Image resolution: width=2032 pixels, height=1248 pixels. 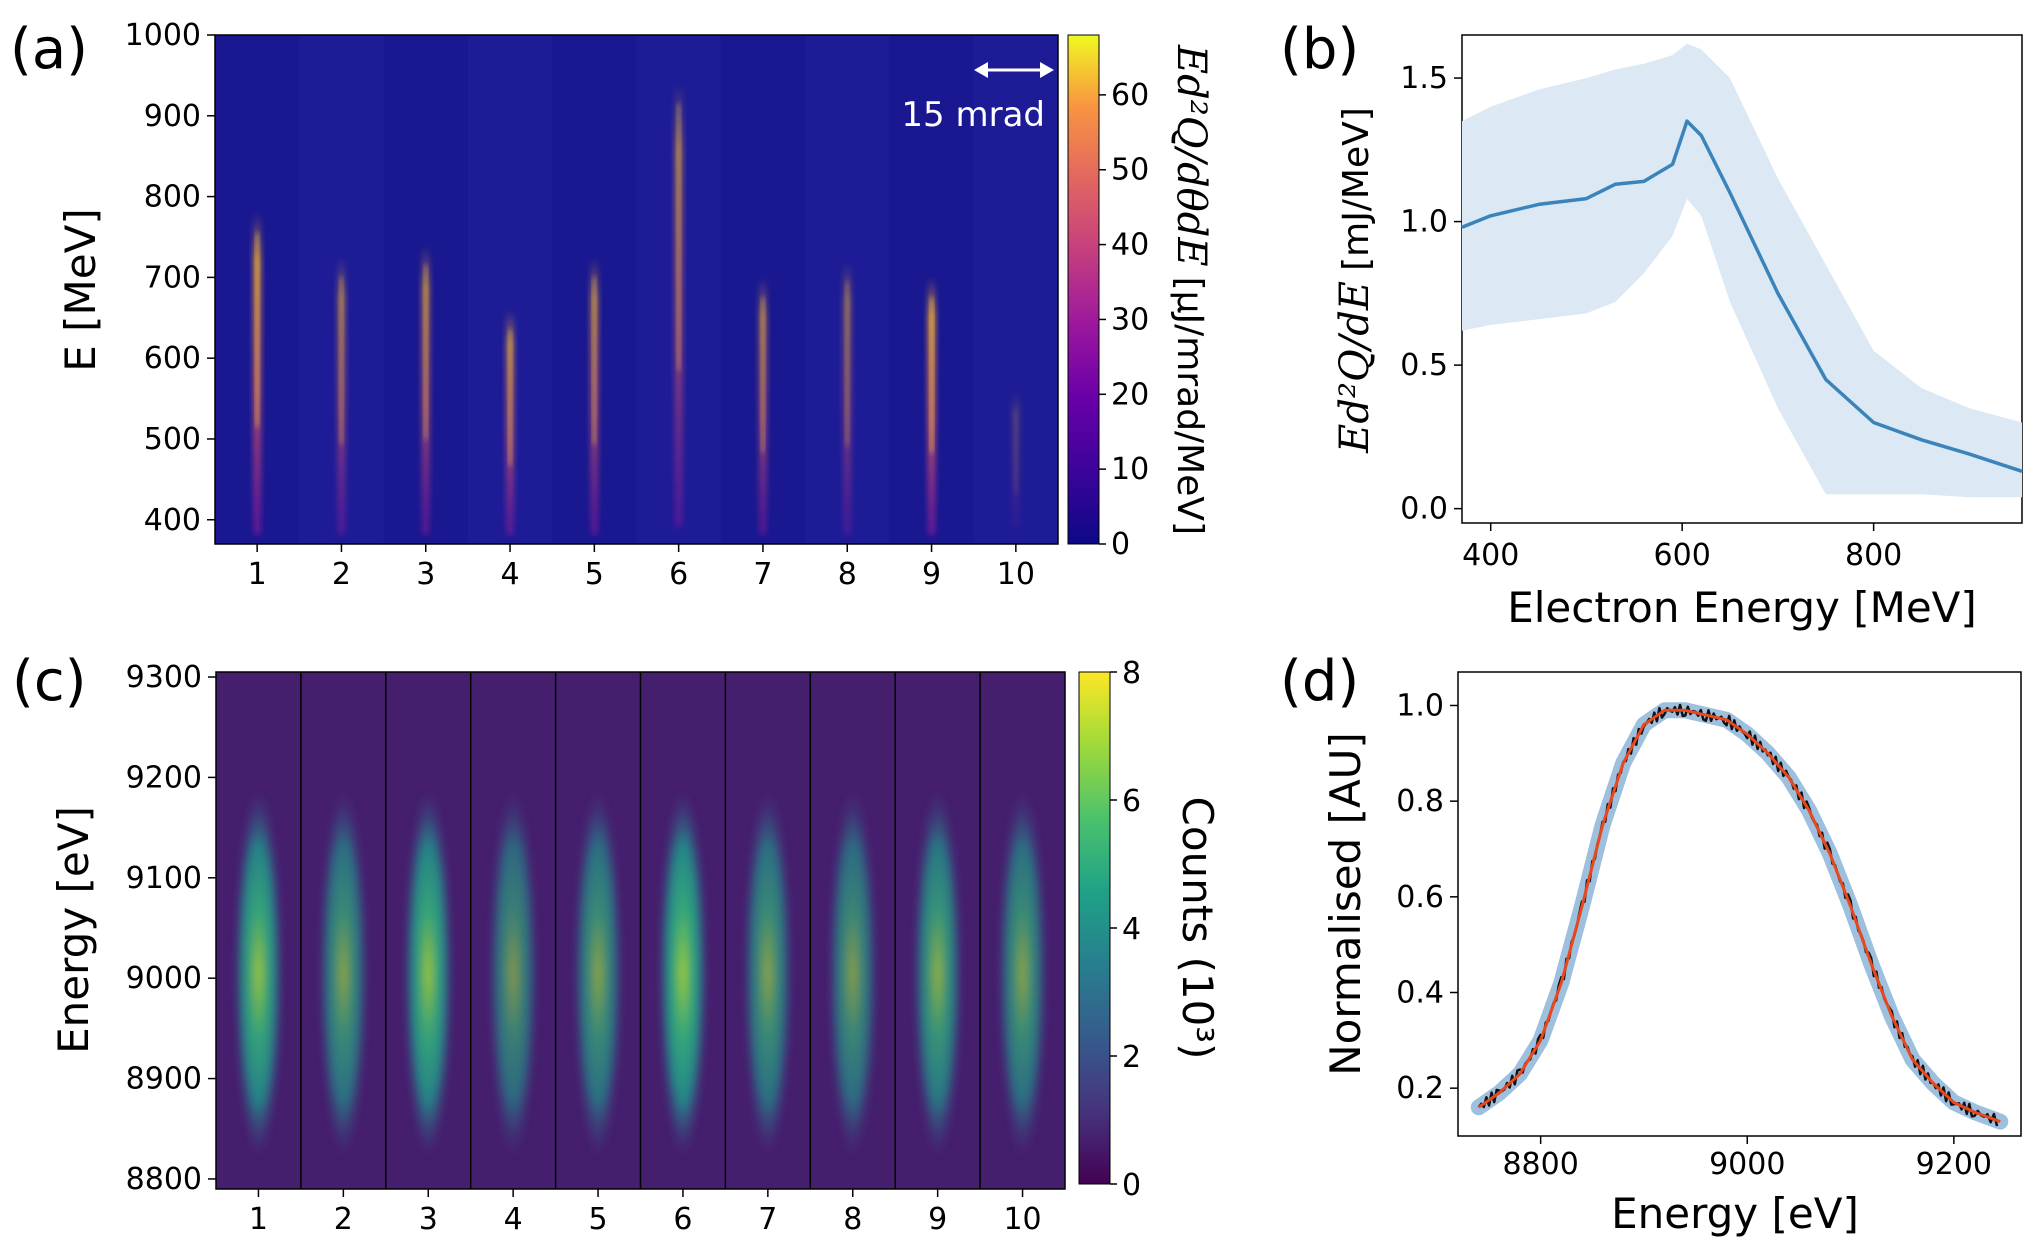 I want to click on panel-a-cbtick-label-0: 0, so click(x=1120, y=544).